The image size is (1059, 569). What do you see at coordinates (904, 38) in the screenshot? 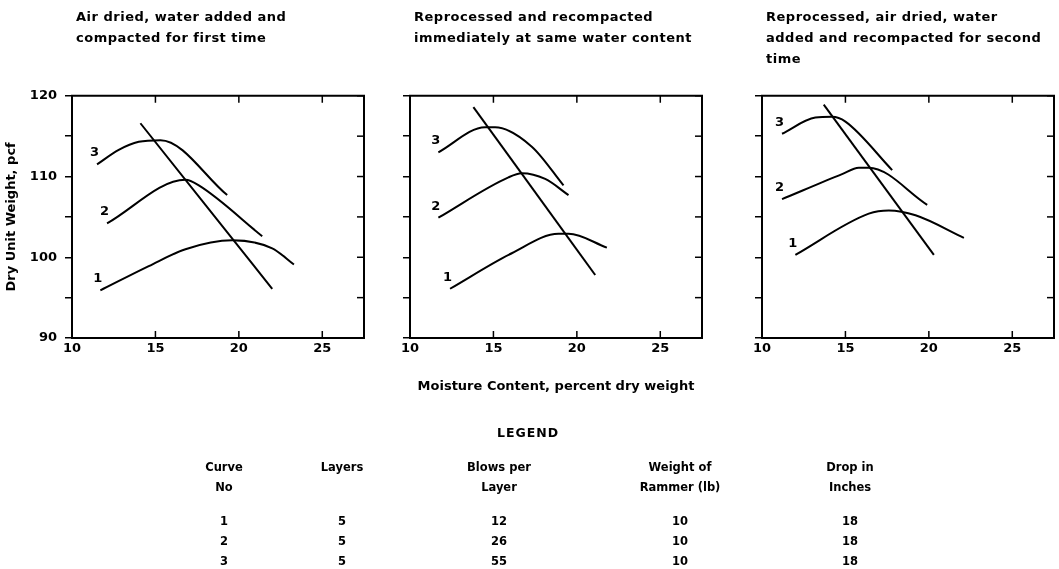
I see `chart-title: Reprocessed, air dried, water added and recompacted for second time` at bounding box center [904, 38].